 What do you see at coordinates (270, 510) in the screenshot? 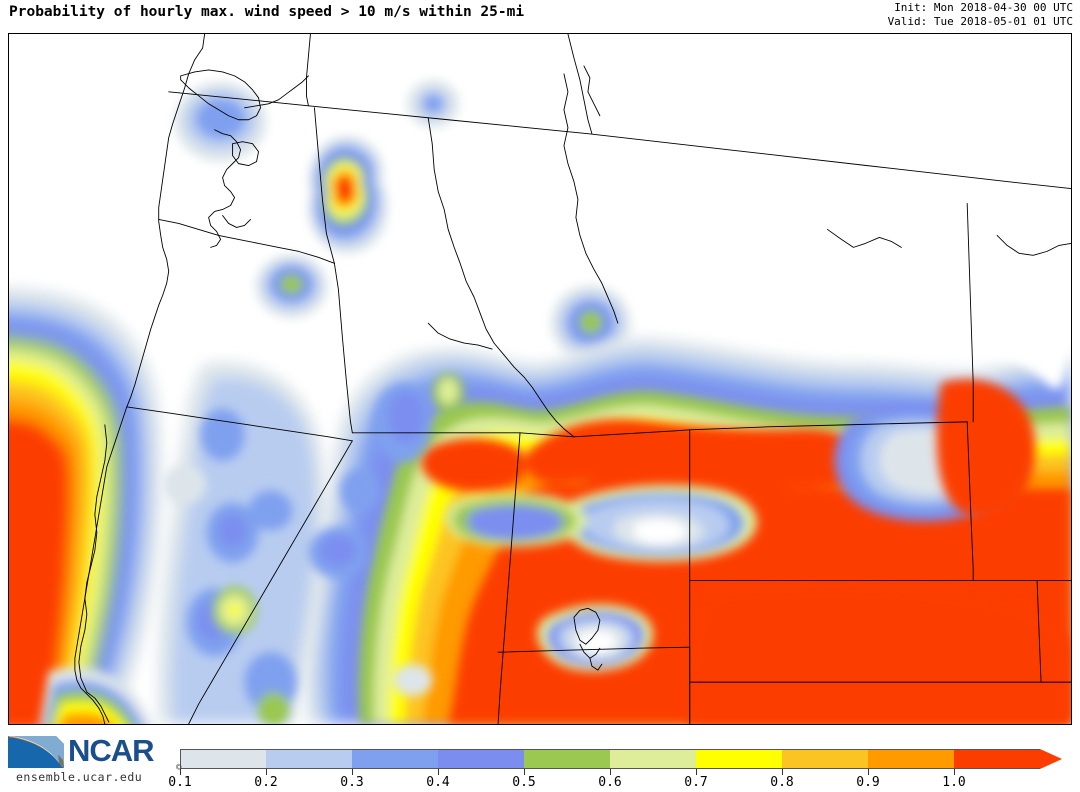
I see `band-0.3-d` at bounding box center [270, 510].